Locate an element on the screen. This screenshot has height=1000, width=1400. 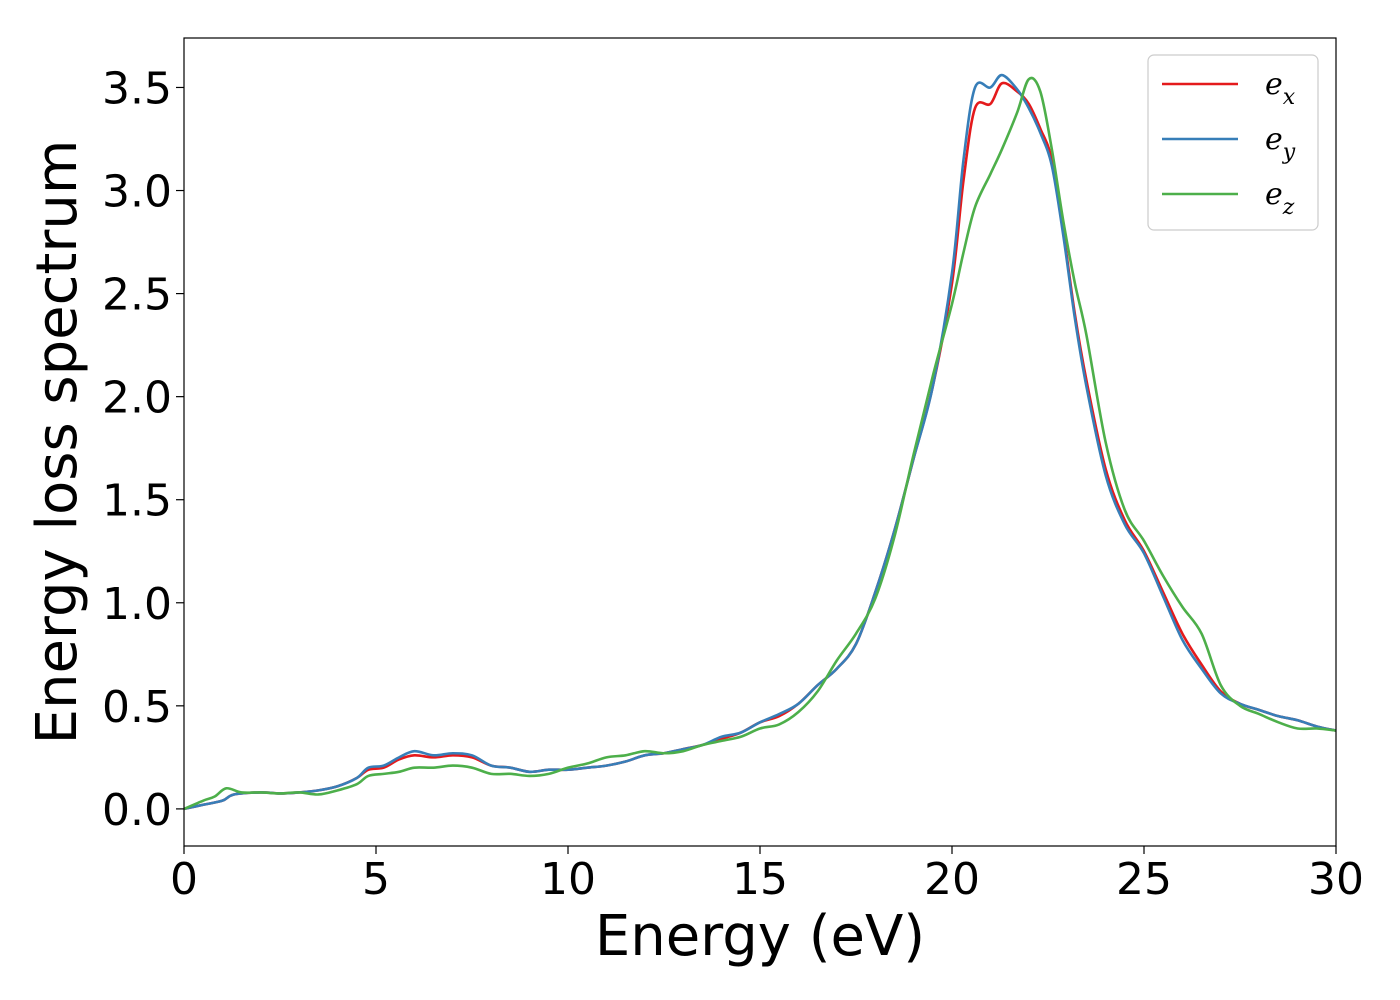
legend-label-ey: ey is located at coordinates (1280, 143).